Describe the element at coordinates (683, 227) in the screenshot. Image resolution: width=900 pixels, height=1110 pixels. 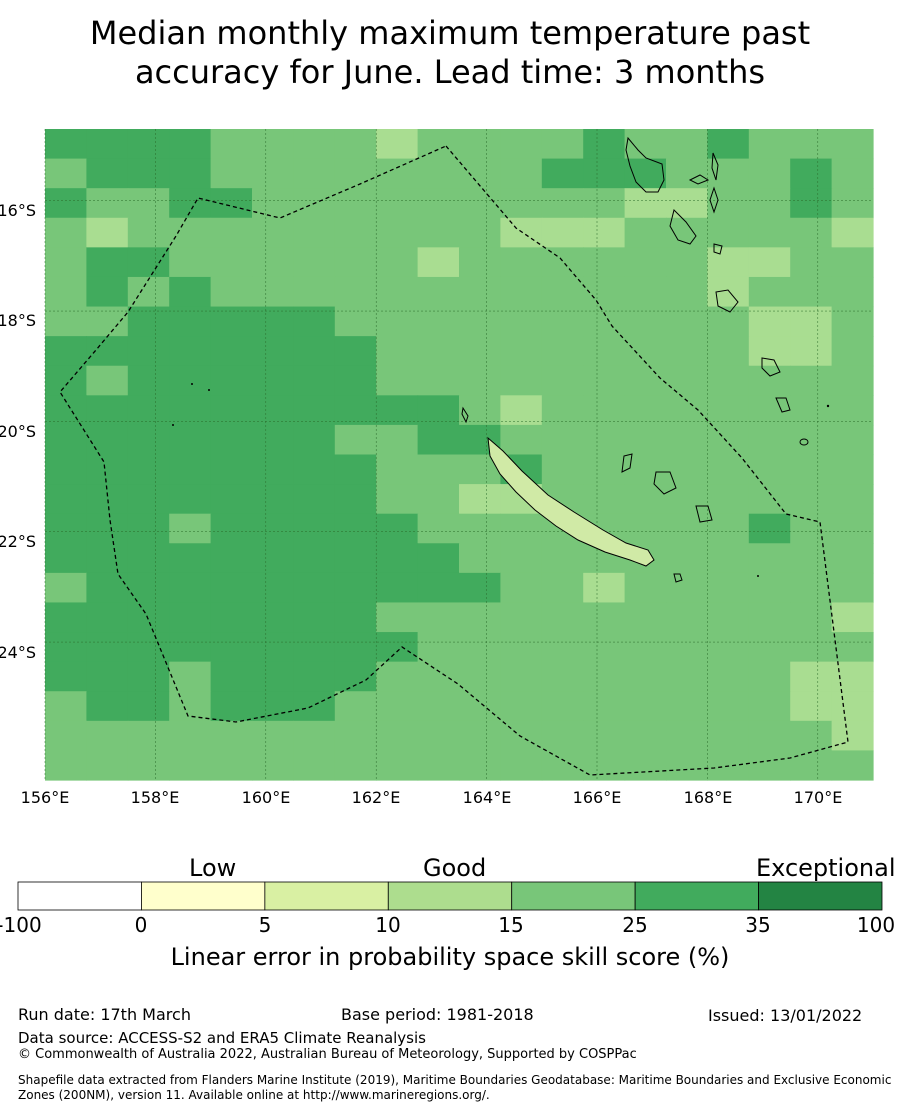
I see `vanuatu-malekula` at that location.